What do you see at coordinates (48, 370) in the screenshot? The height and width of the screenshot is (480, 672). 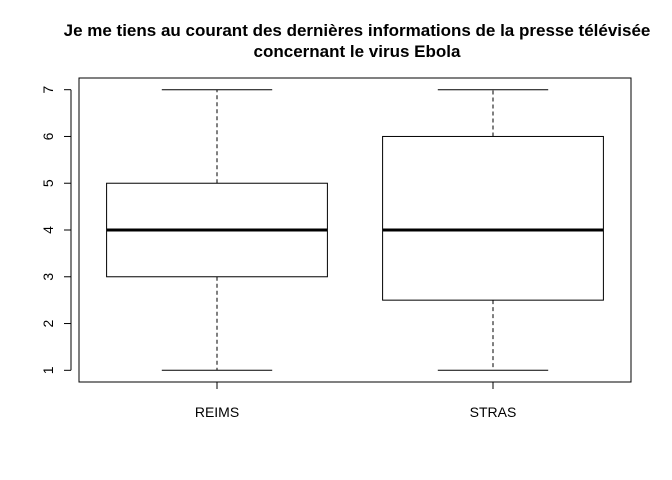 I see `y-tick-label: 1` at bounding box center [48, 370].